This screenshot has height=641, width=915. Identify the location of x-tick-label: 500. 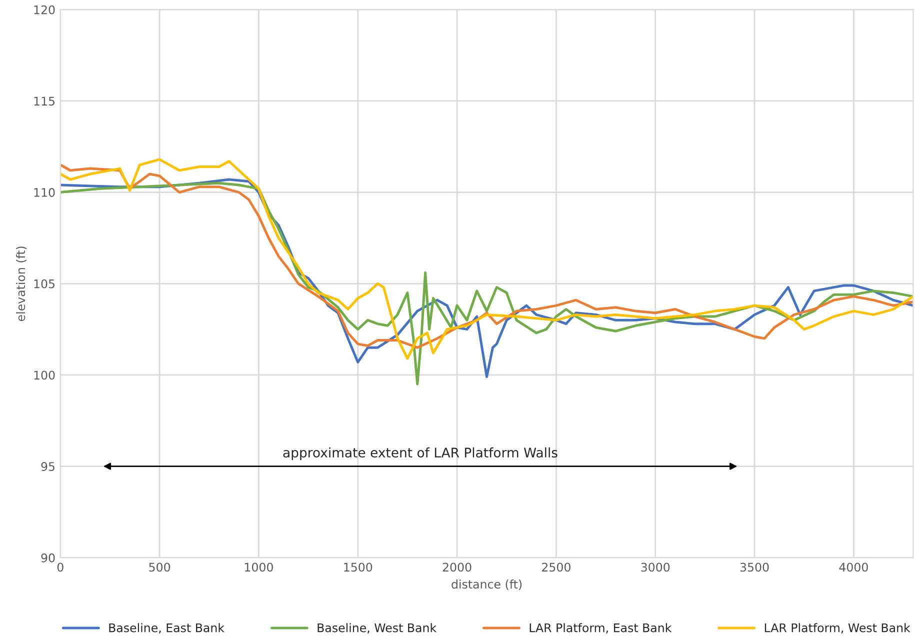
(159, 567).